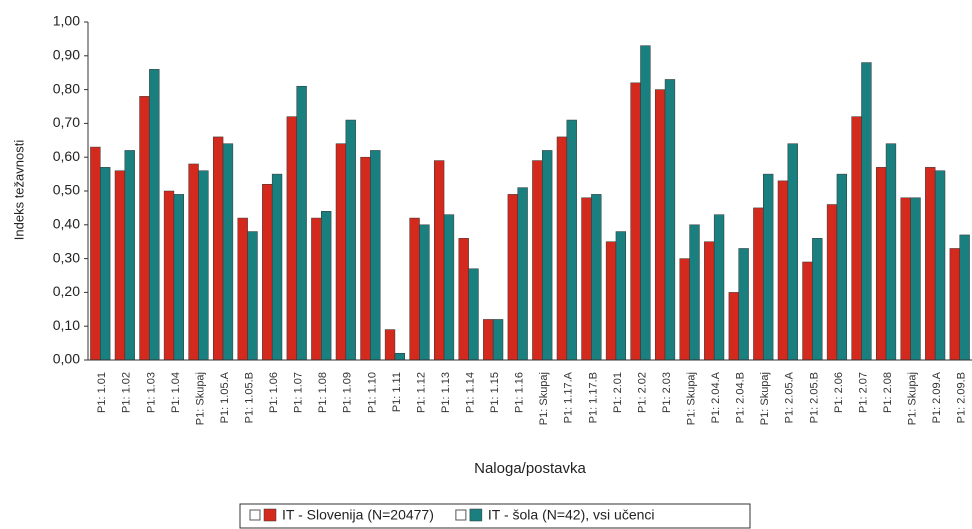  Describe the element at coordinates (814, 397) in the screenshot. I see `x-tick-label: P1: 2.05.B` at that location.